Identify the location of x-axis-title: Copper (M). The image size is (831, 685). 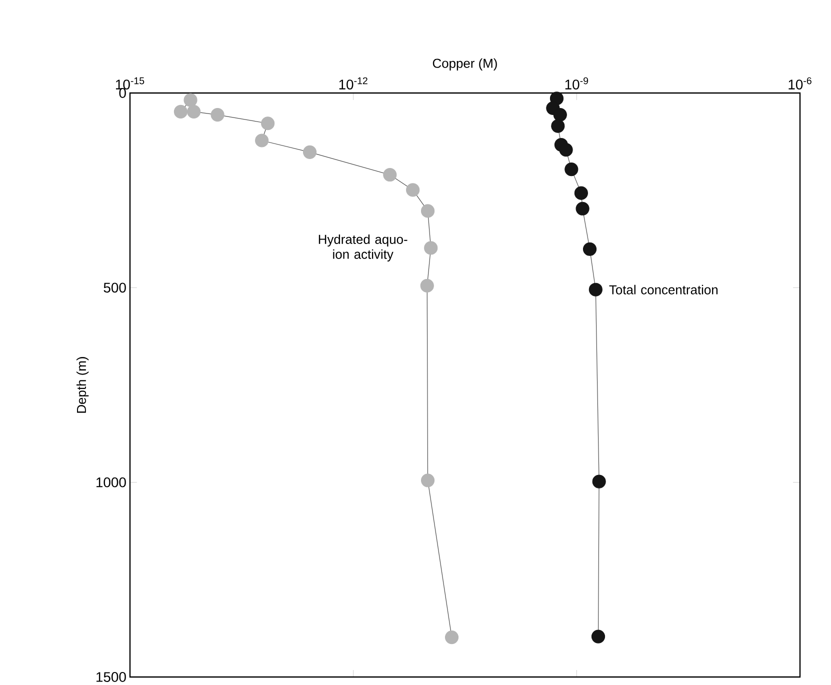
(464, 64).